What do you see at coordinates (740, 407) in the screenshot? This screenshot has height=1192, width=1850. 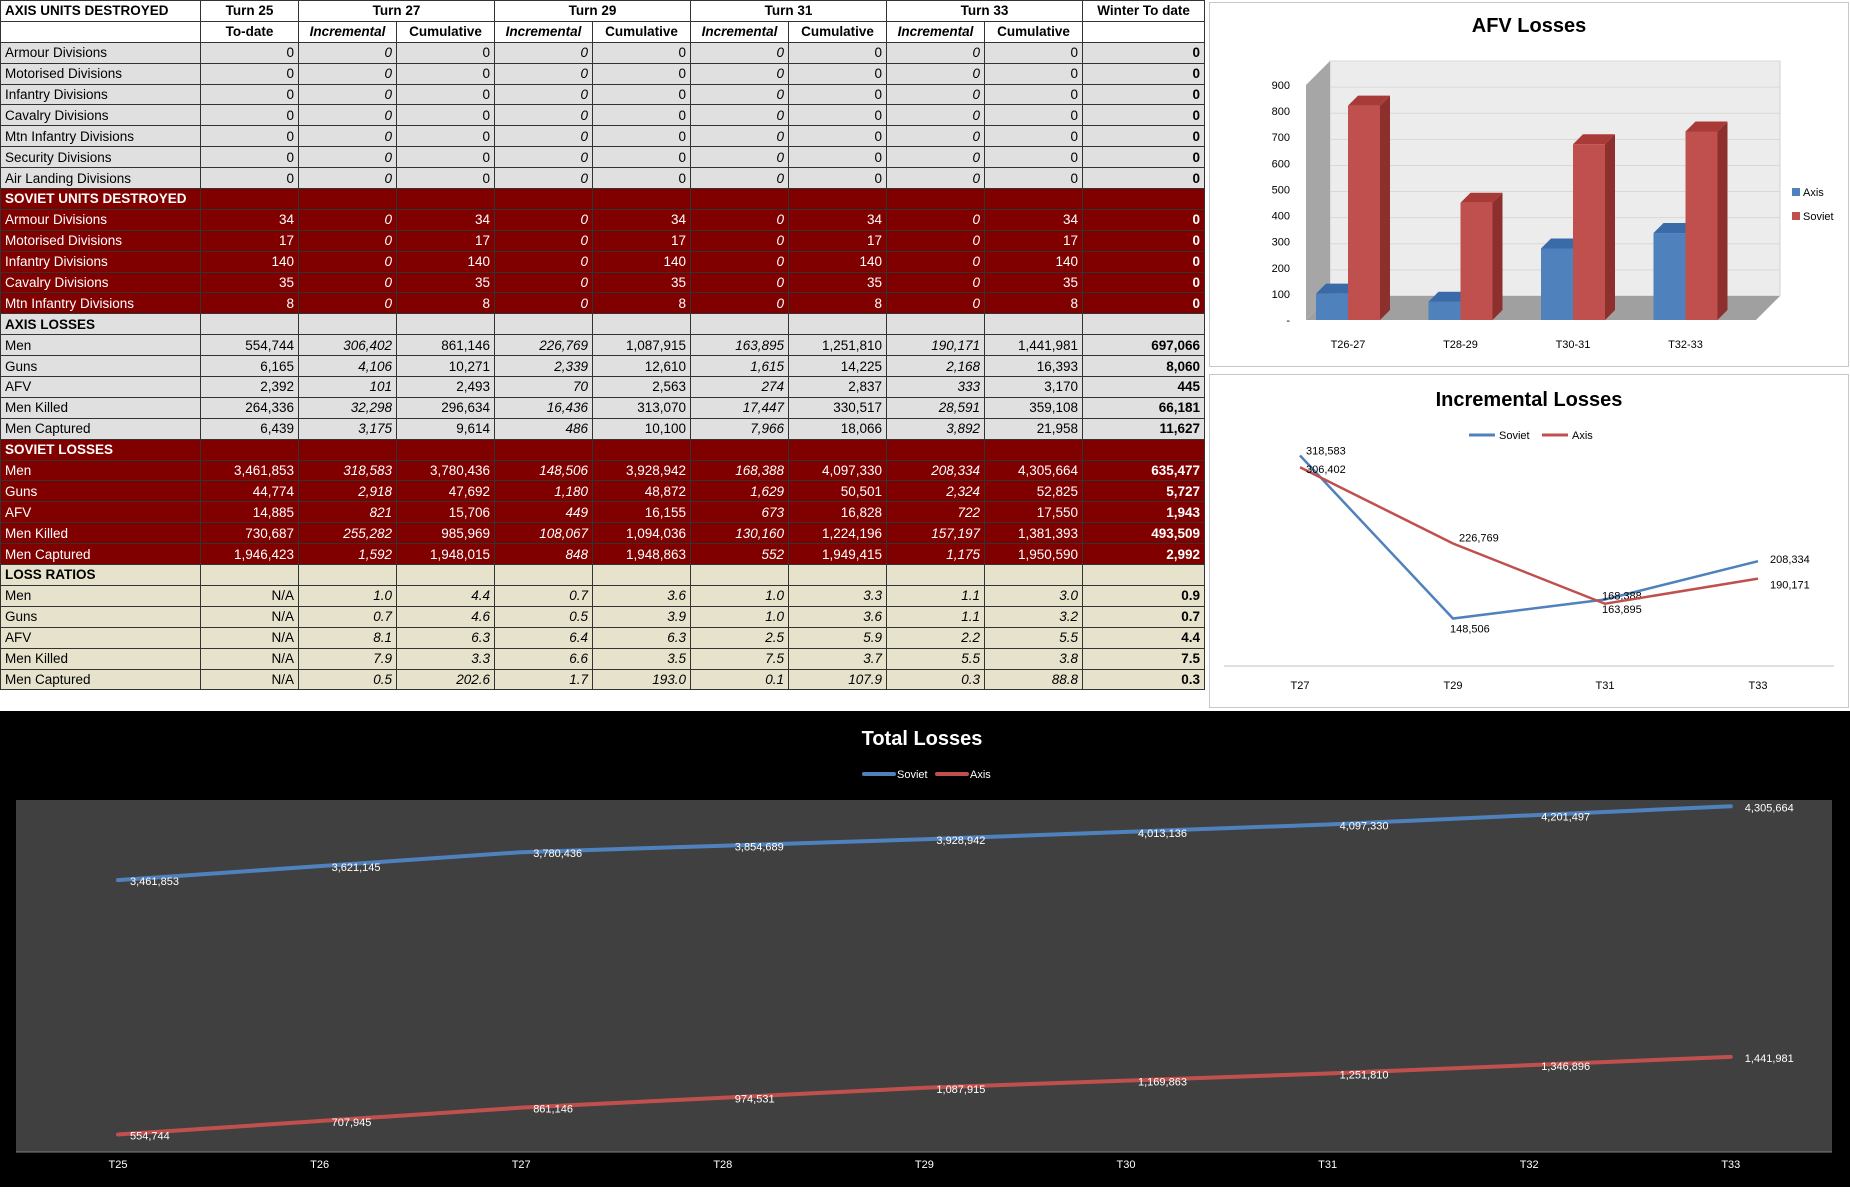 I see `table-cell: 17,447` at bounding box center [740, 407].